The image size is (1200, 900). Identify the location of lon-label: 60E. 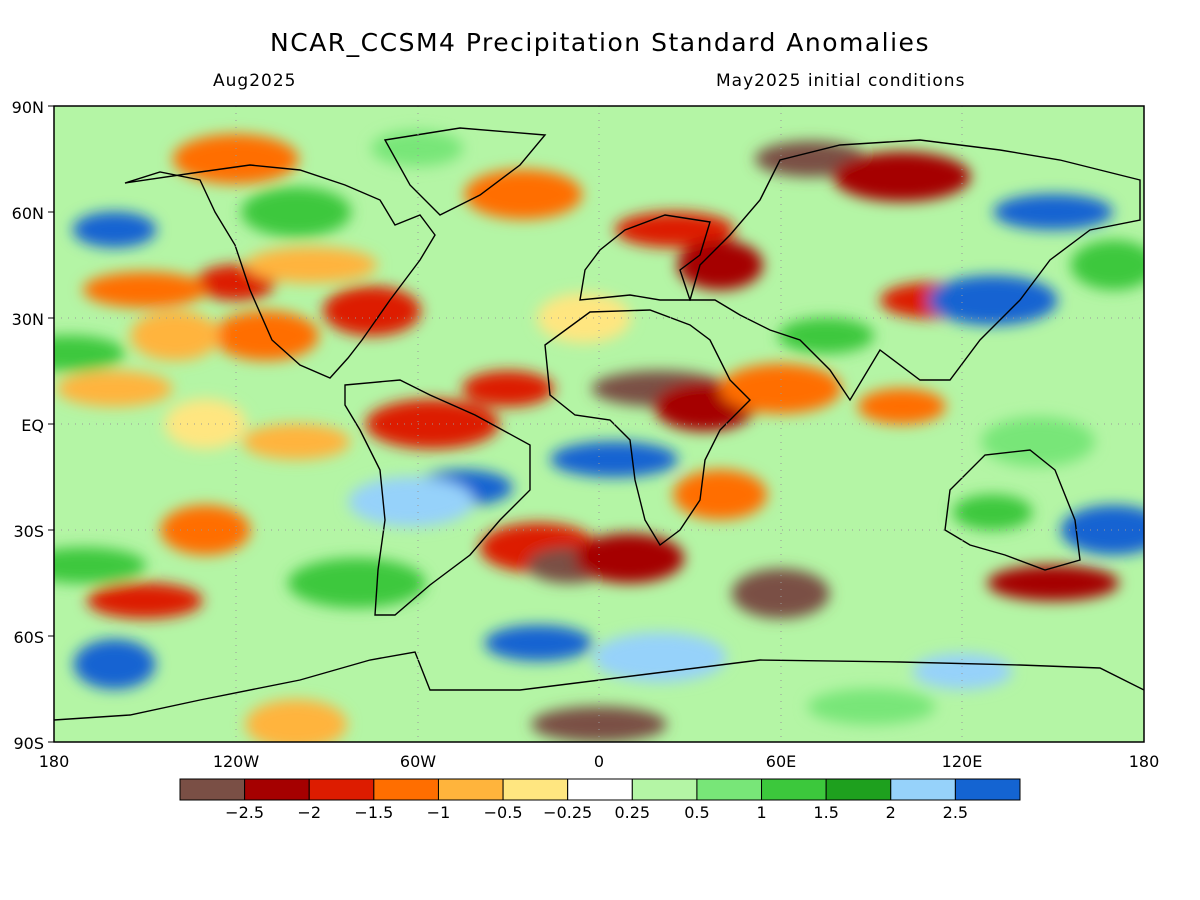
(781, 761).